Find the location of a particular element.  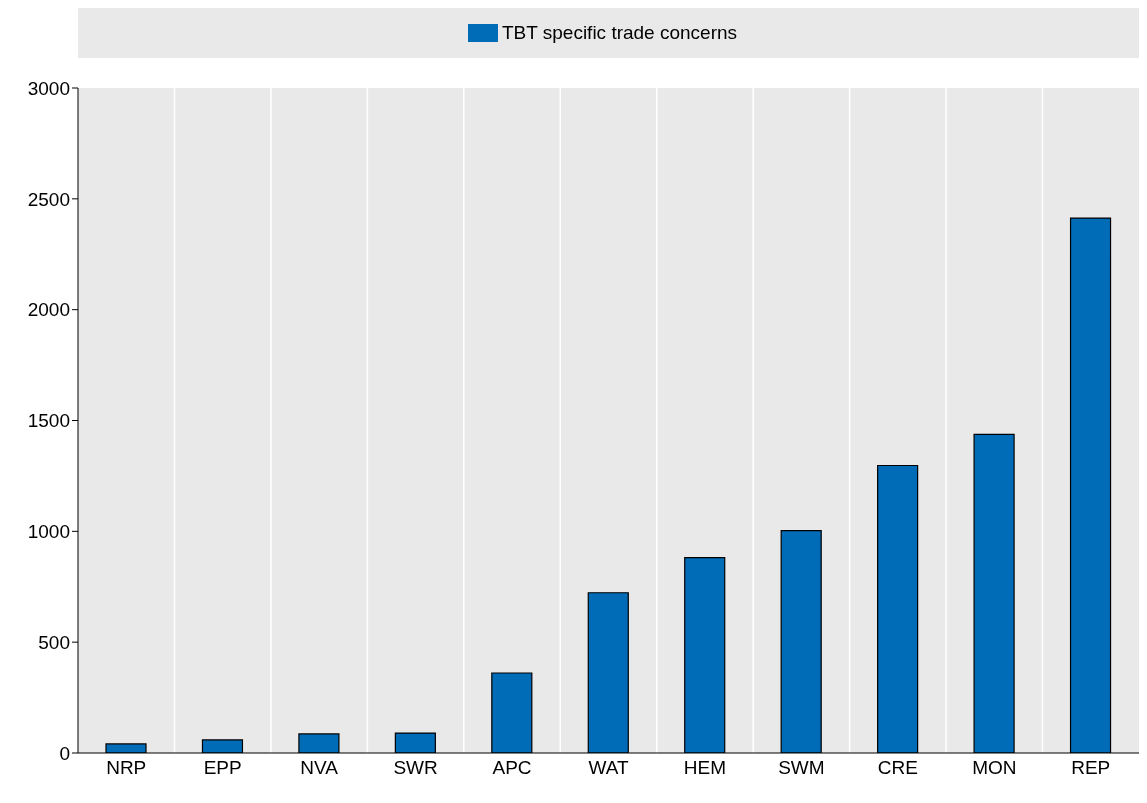

y-tick-label: 2500 is located at coordinates (48, 199).